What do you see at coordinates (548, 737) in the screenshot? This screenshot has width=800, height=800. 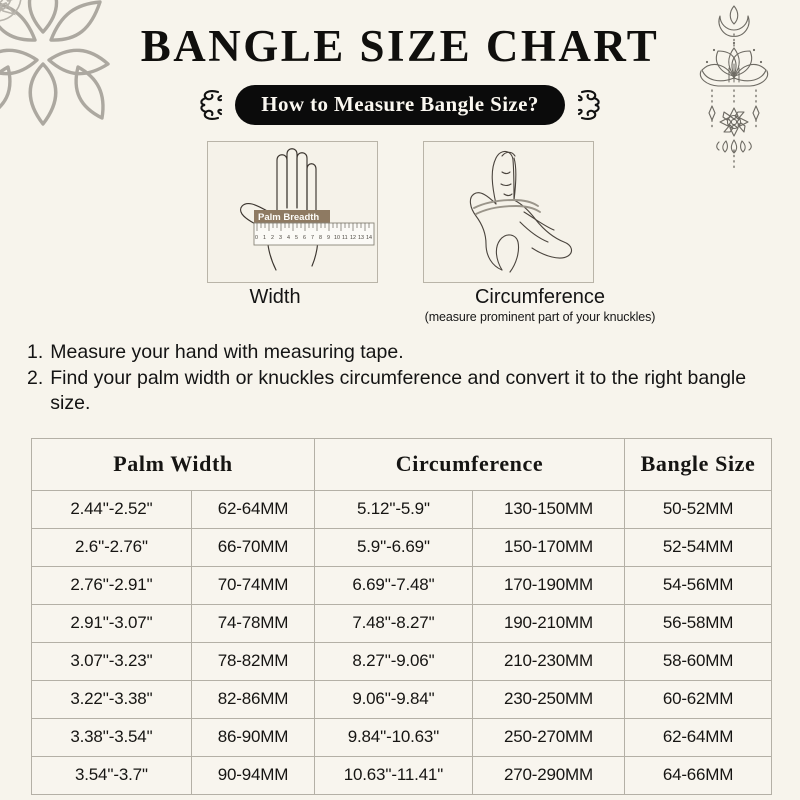 I see `cell-circ-mm: 250-270MM` at bounding box center [548, 737].